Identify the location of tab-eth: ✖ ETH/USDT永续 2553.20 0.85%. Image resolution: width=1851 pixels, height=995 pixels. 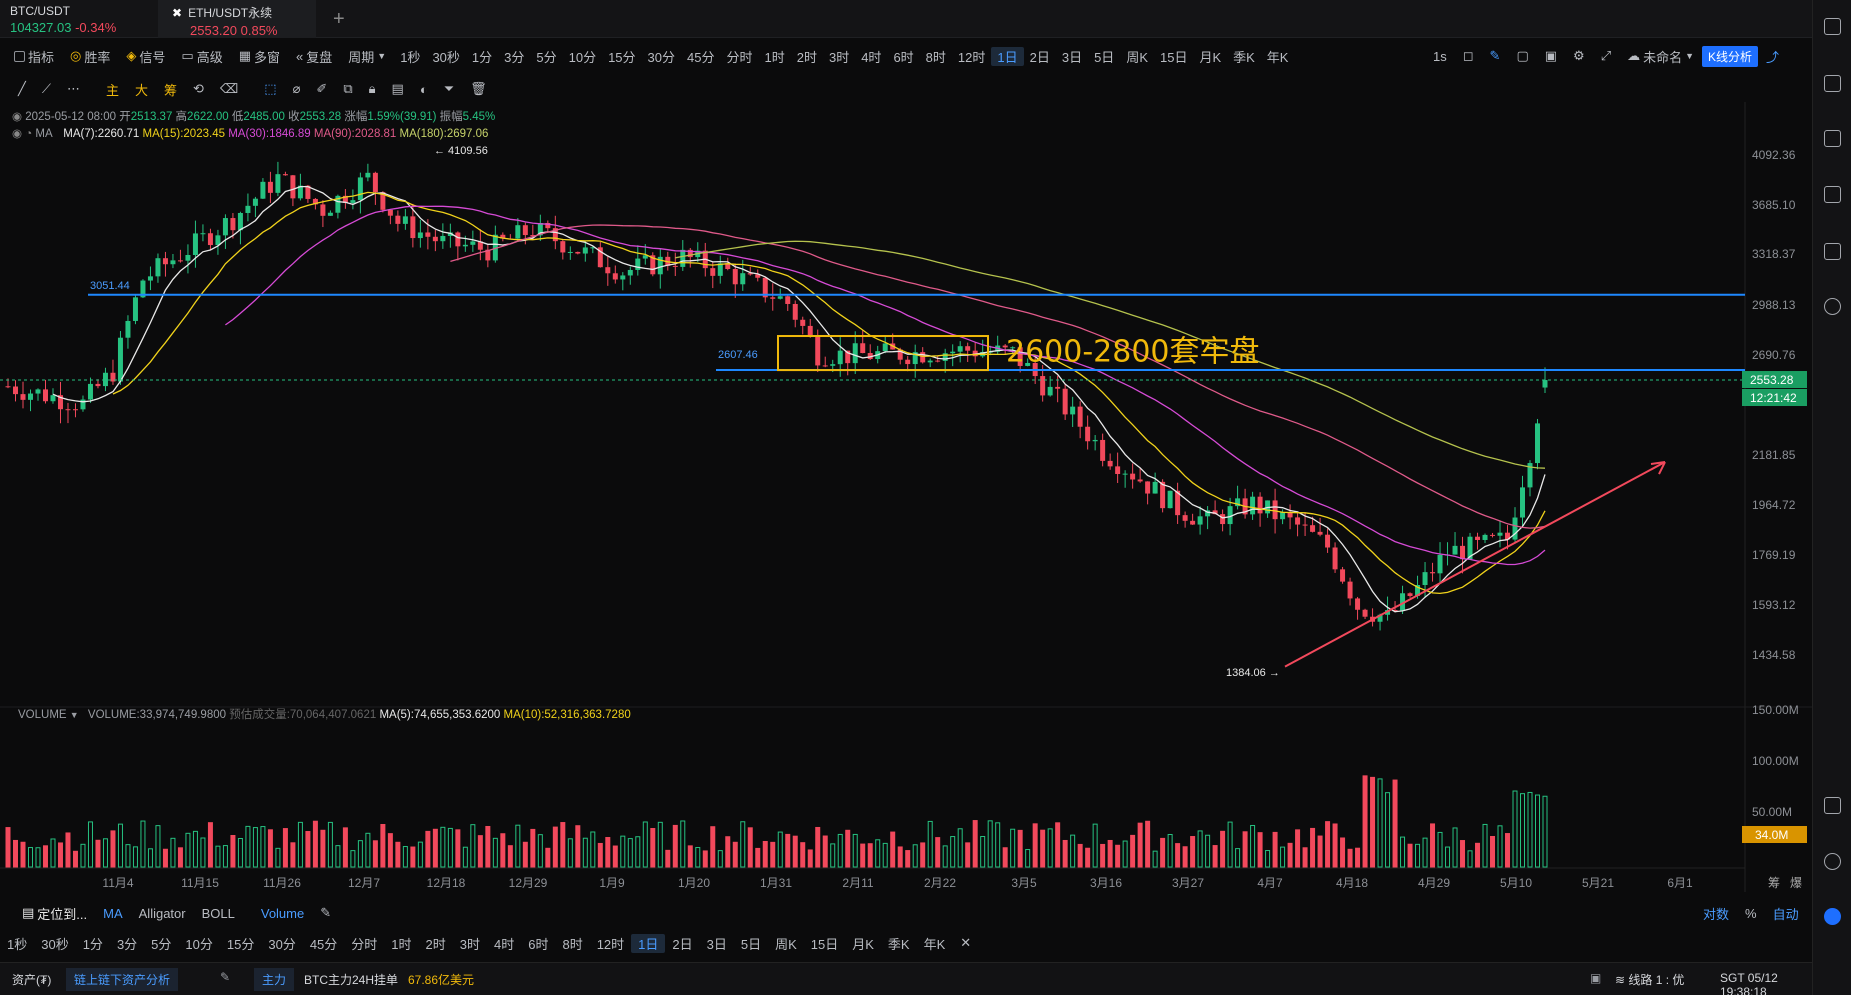
(237, 19).